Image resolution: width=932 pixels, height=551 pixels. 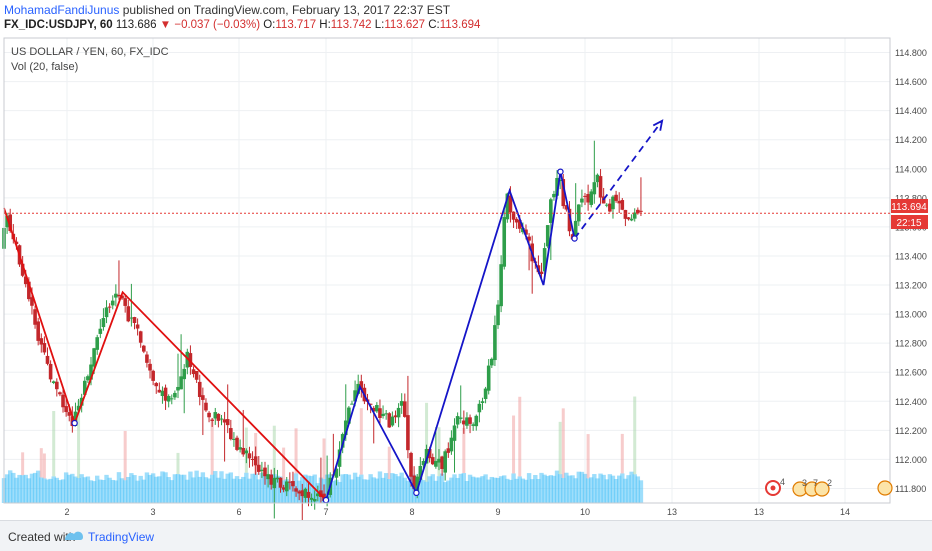 What do you see at coordinates (911, 169) in the screenshot?
I see `y-tick-label: 114.000` at bounding box center [911, 169].